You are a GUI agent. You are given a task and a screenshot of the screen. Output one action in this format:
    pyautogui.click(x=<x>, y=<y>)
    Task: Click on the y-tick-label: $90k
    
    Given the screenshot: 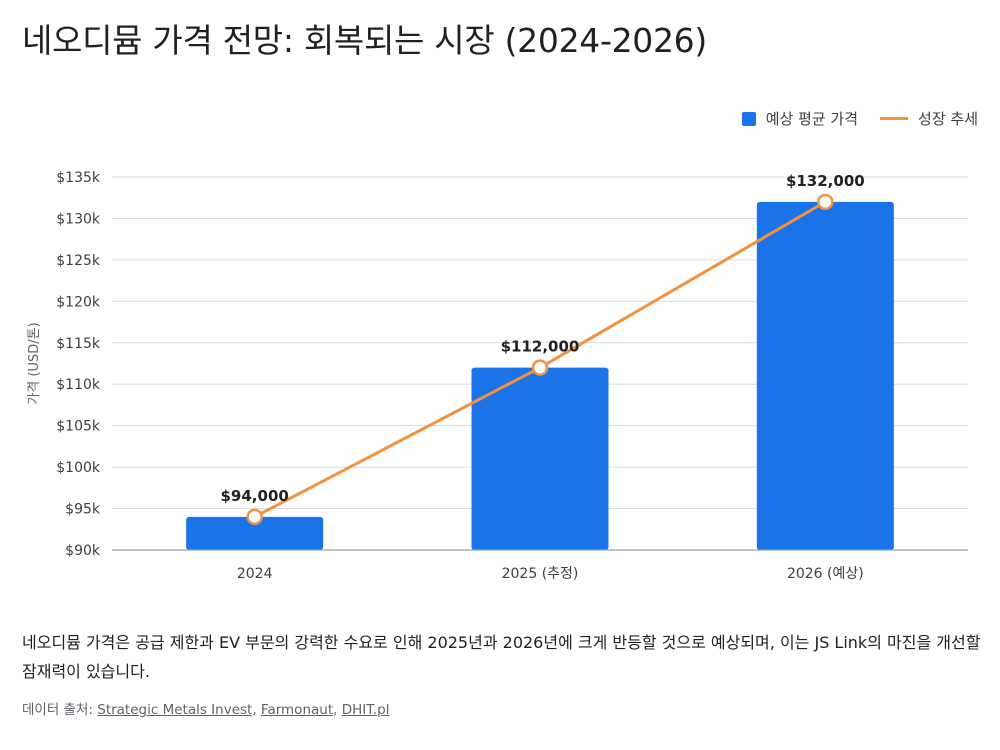 What is the action you would take?
    pyautogui.click(x=83, y=551)
    